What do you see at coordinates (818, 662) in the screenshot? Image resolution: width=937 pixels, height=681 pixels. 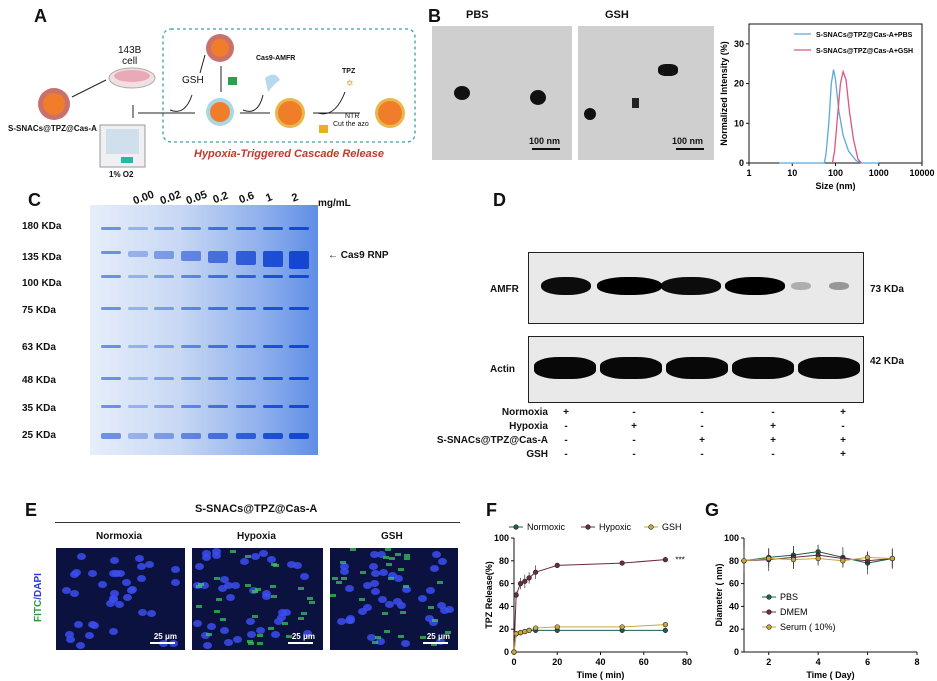 I see `x-tick-label: 4` at bounding box center [818, 662].